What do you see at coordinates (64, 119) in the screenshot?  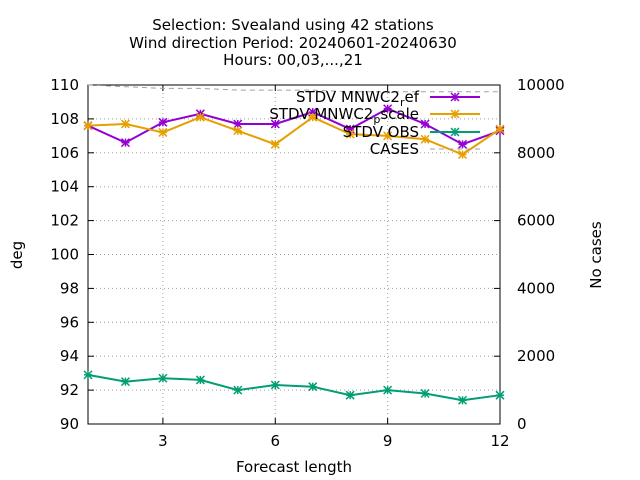 I see `y-tick-label-108: 108` at bounding box center [64, 119].